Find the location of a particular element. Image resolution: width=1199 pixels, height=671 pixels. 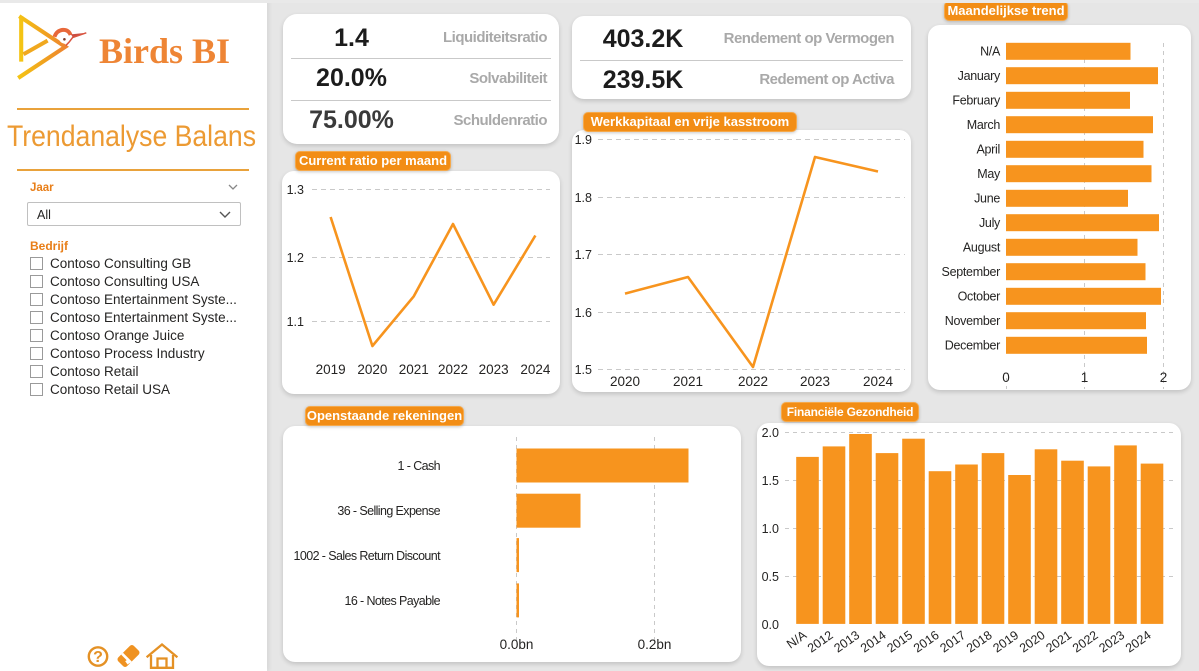

svg-text: June is located at coordinates (987, 199).